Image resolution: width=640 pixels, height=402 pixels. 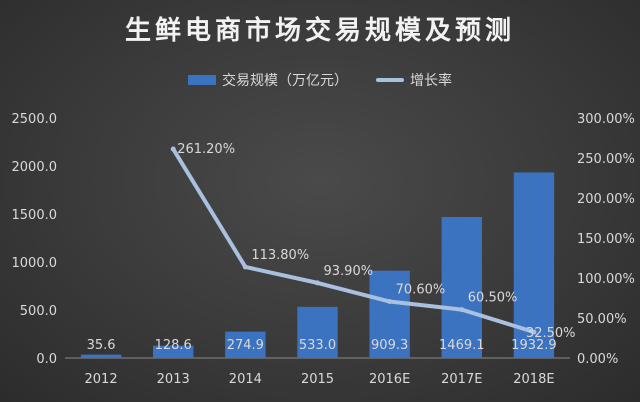 I want to click on bar-data-label: 1932.9, so click(x=534, y=345).